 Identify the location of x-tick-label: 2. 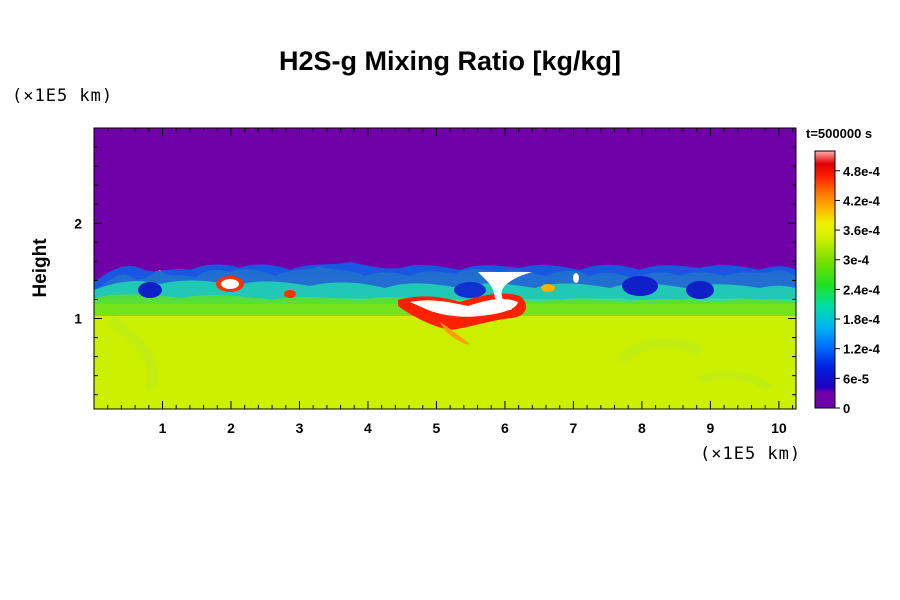
(231, 428).